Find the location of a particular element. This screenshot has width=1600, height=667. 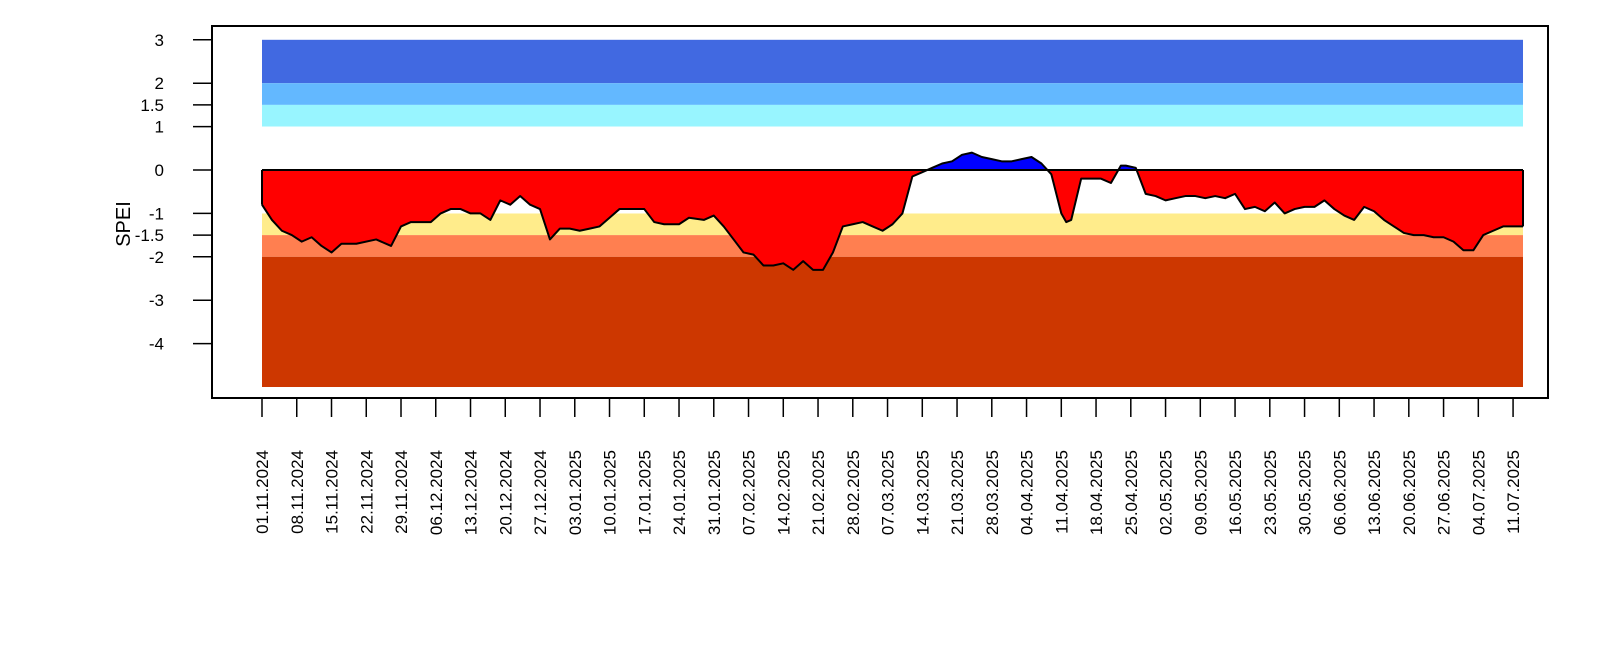

x-tick-label: 21.02.2025 is located at coordinates (818, 492).